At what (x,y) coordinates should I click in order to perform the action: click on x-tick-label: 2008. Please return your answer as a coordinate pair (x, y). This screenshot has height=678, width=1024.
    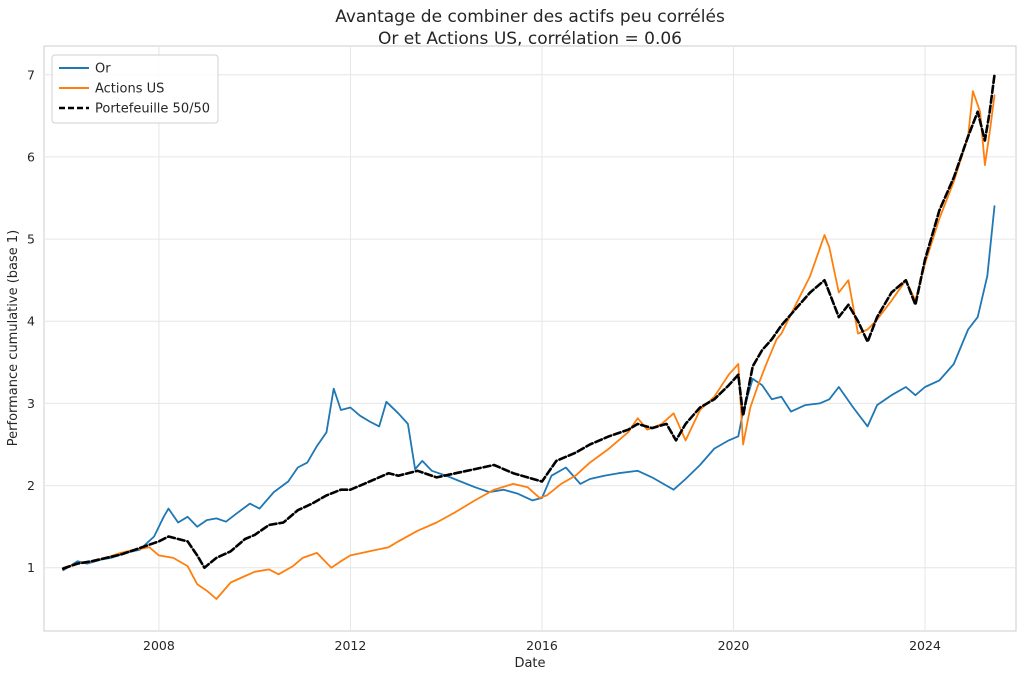
    Looking at the image, I should click on (159, 645).